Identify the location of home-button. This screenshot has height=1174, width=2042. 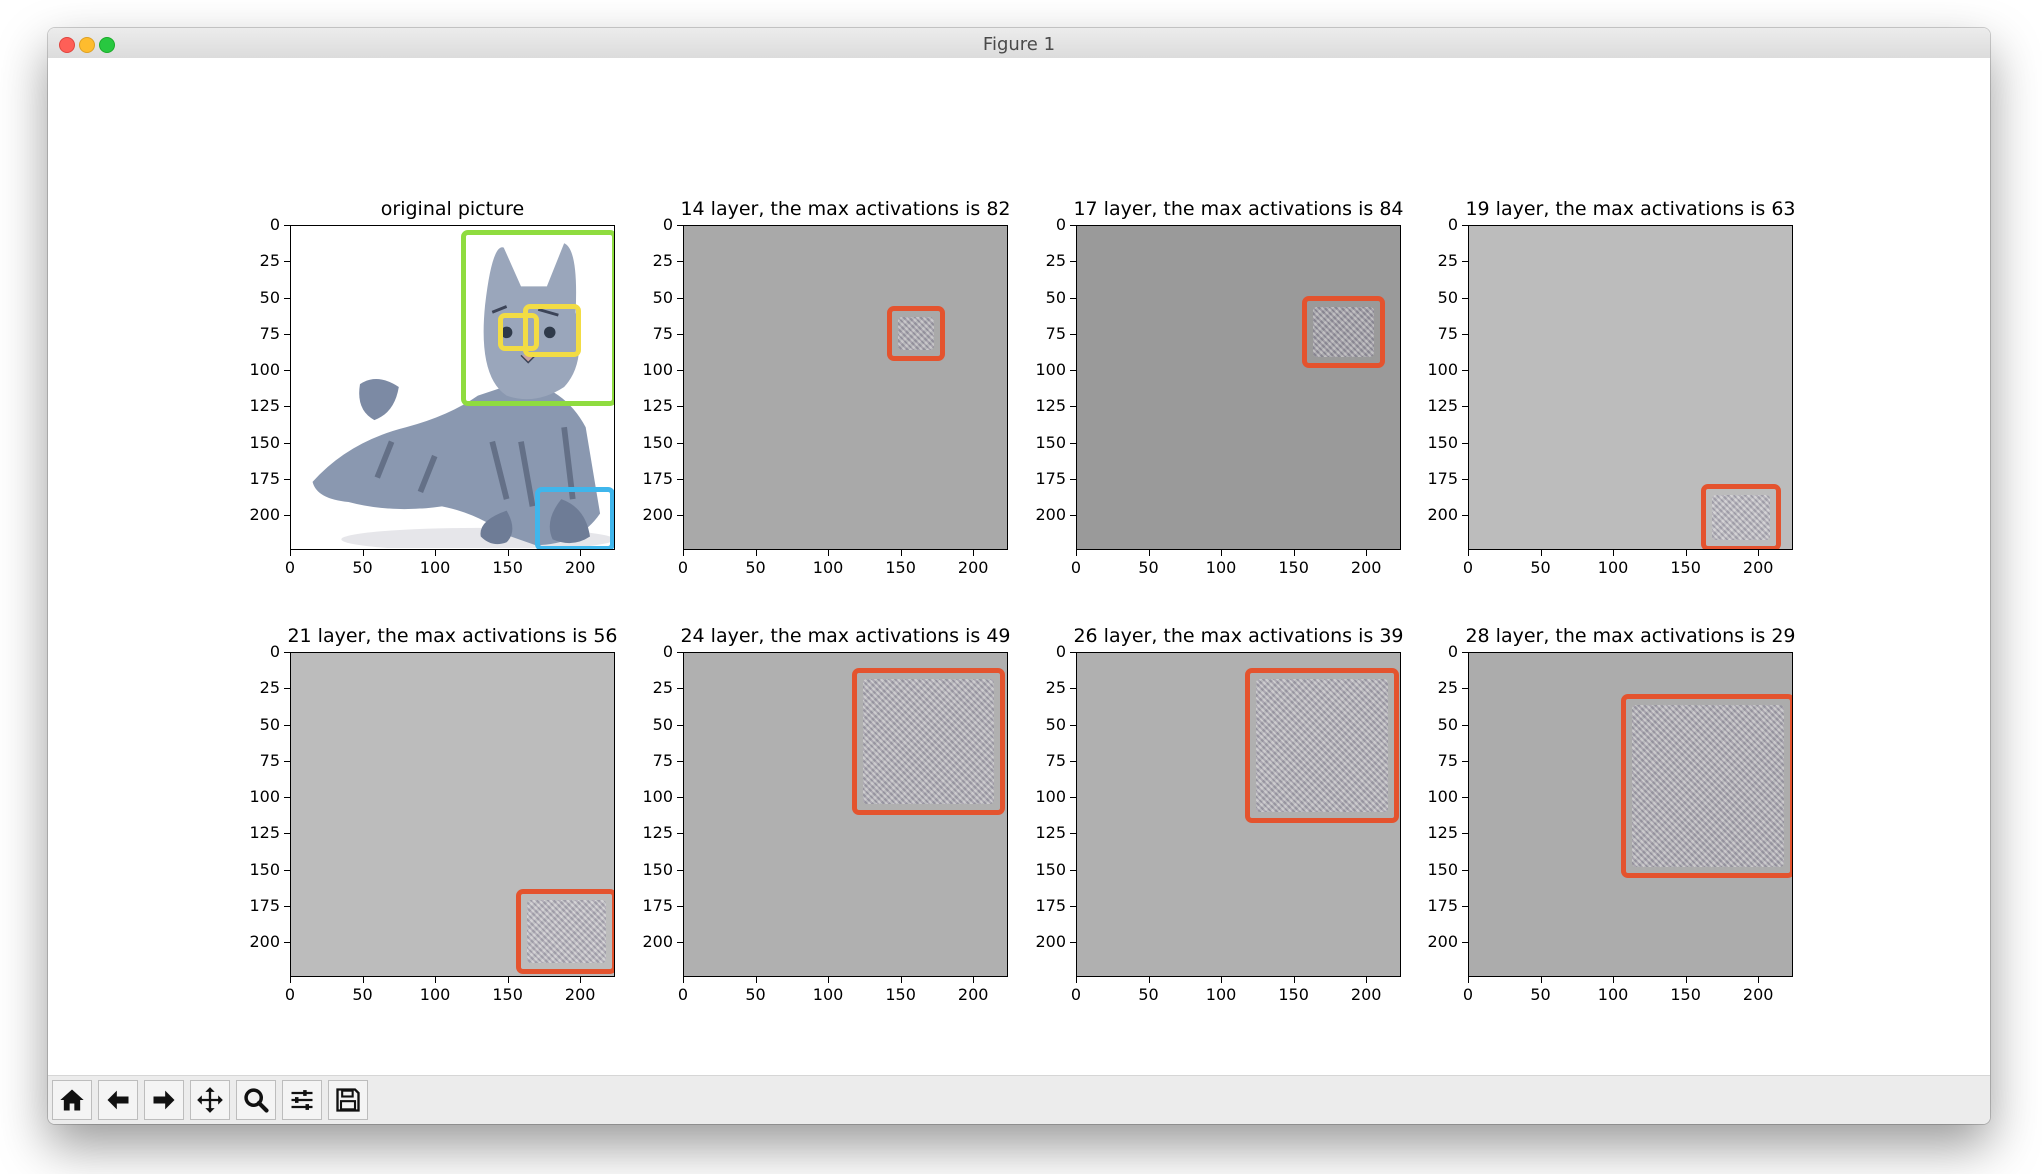
(72, 1100).